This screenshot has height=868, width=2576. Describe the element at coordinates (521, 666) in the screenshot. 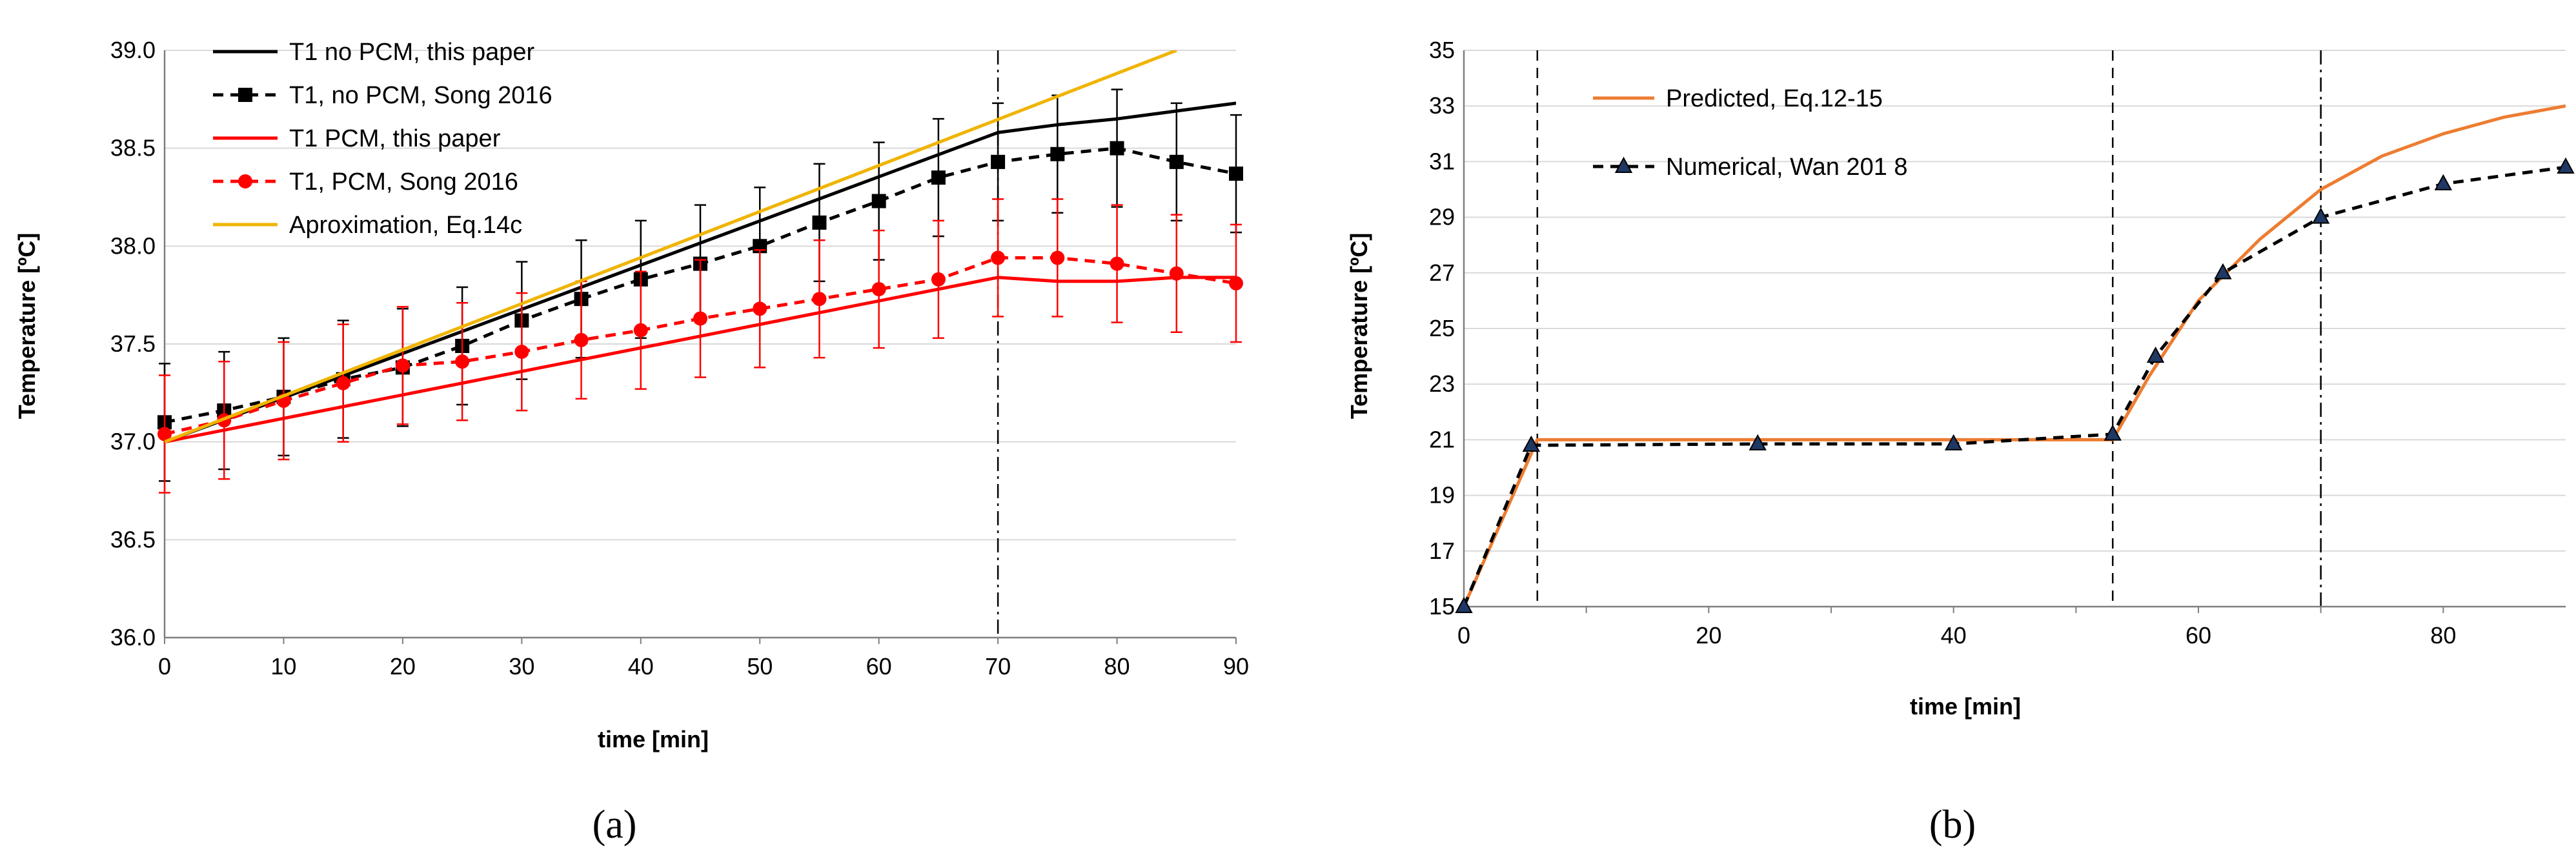

I see `chart-a-x-tick-label: 30` at that location.